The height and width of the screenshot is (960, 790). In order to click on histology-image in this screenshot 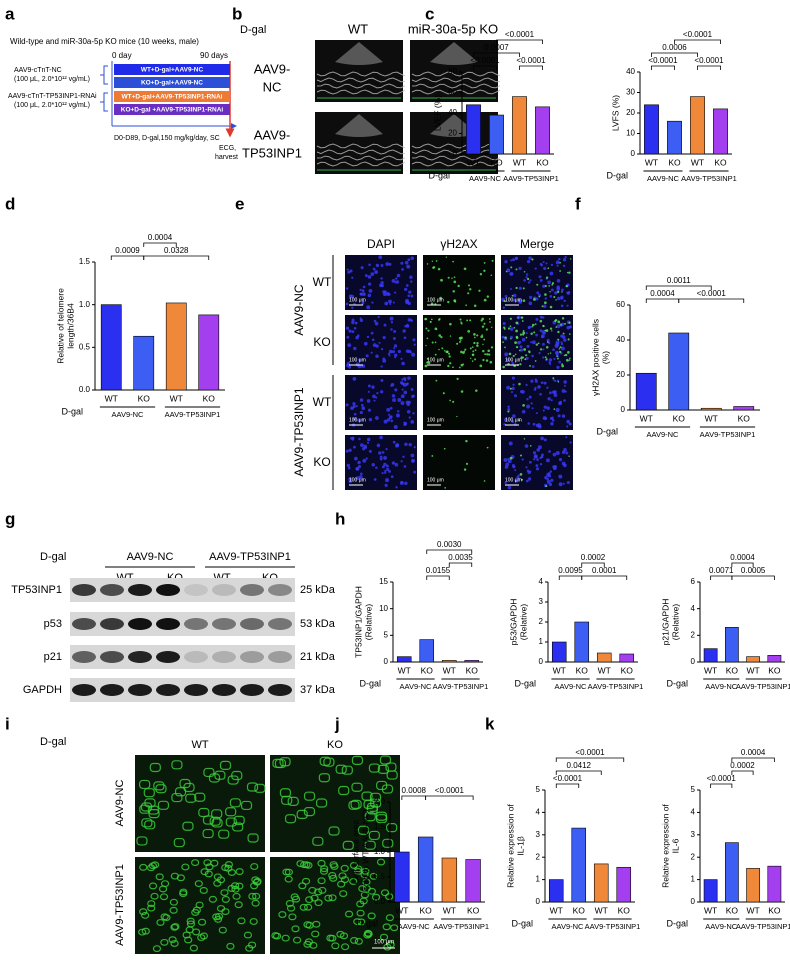, I will do `click(200, 803)`.